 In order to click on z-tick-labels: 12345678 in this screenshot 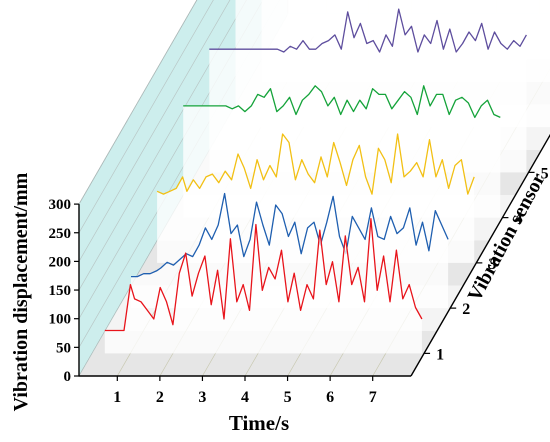, I will do `click(486, 264)`.